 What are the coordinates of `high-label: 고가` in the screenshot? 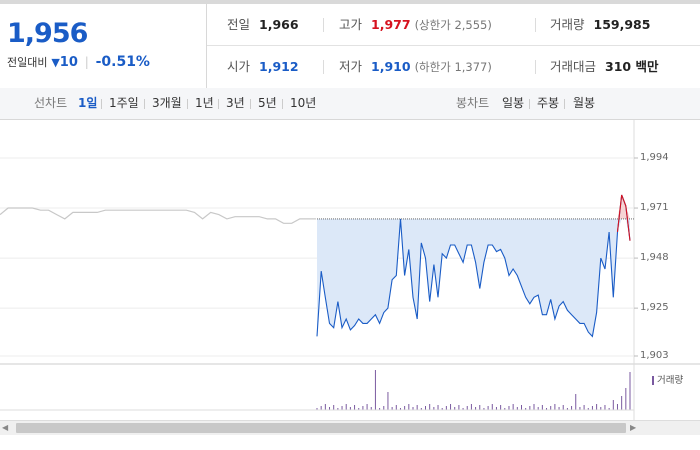 It's located at (351, 24).